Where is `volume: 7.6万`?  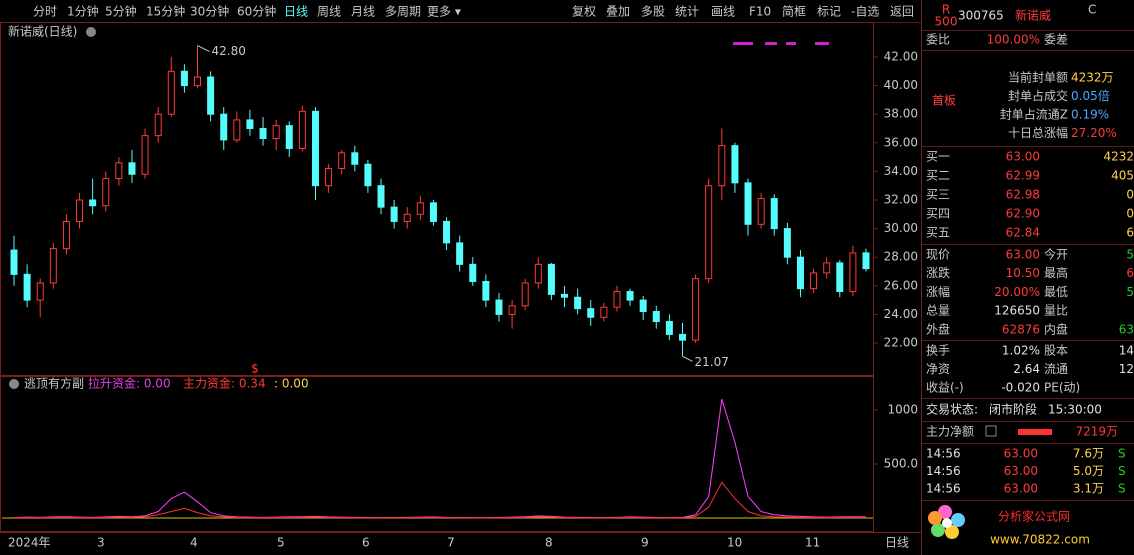 volume: 7.6万 is located at coordinates (1088, 454).